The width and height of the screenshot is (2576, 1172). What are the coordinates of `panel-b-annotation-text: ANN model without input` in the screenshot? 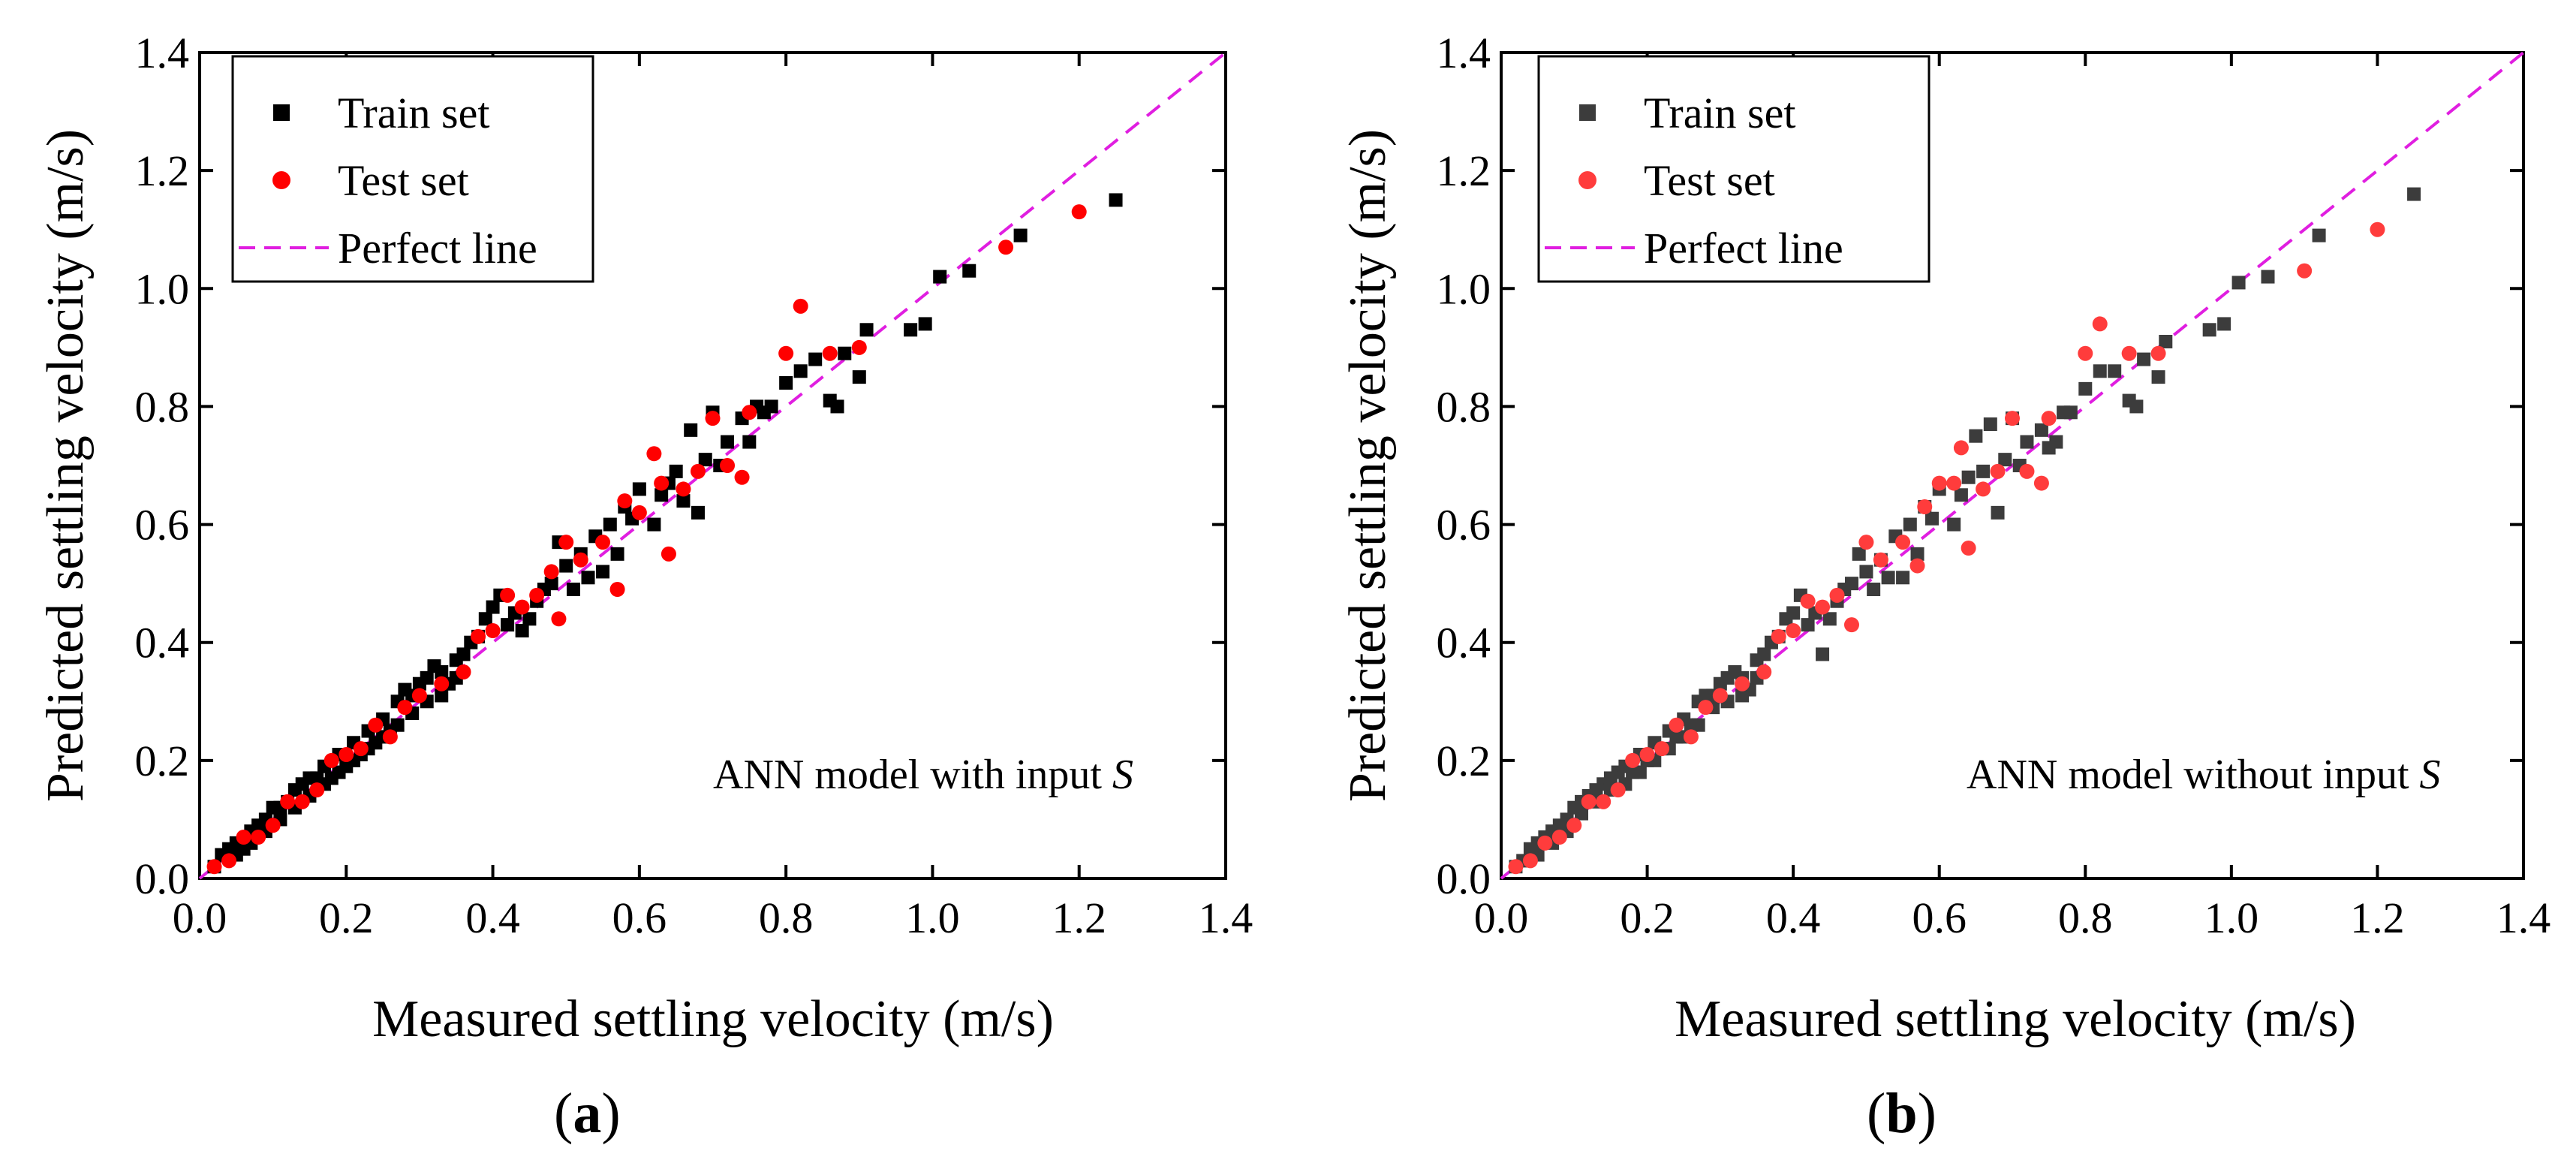 It's located at (2193, 775).